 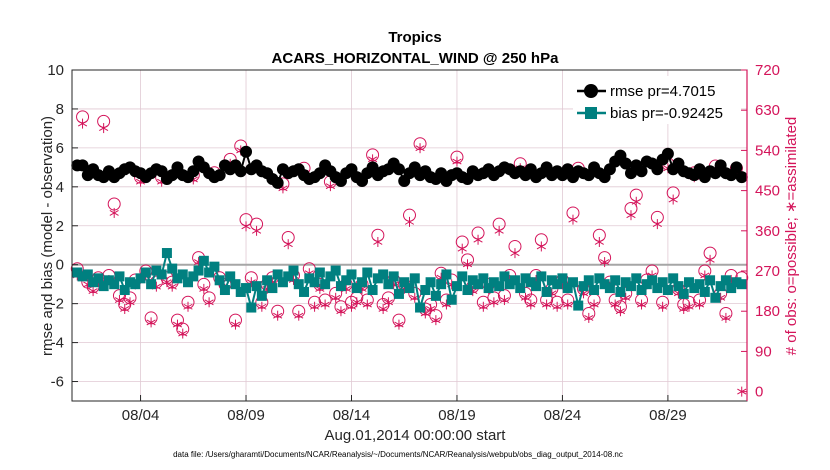 What do you see at coordinates (141, 415) in the screenshot?
I see `x-tick-label: 08/04` at bounding box center [141, 415].